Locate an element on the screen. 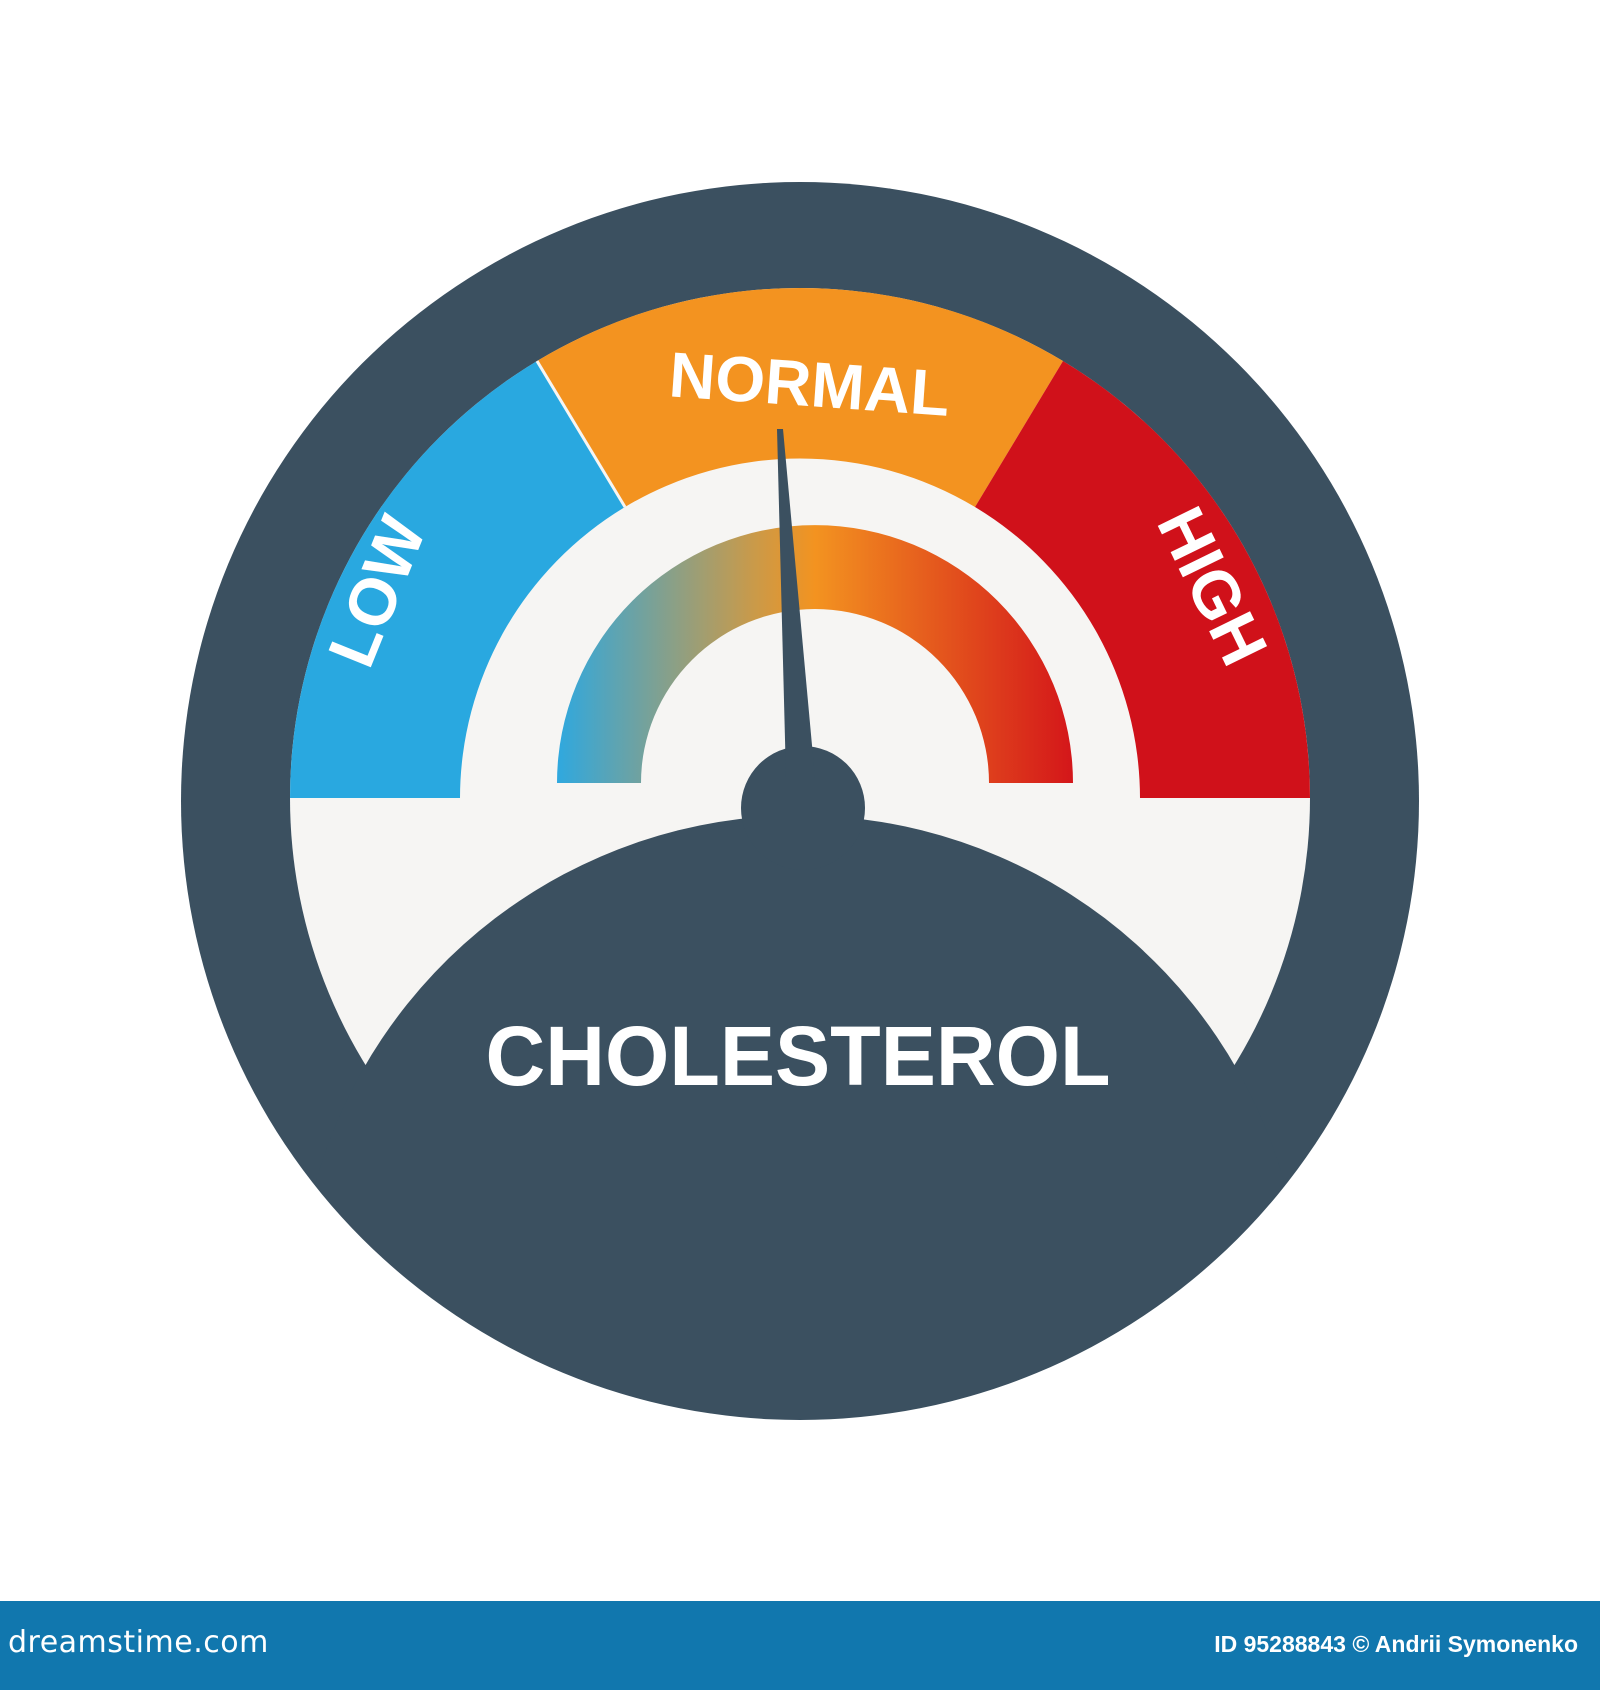 This screenshot has width=1600, height=1690. gradient-scale-arc is located at coordinates (815, 654).